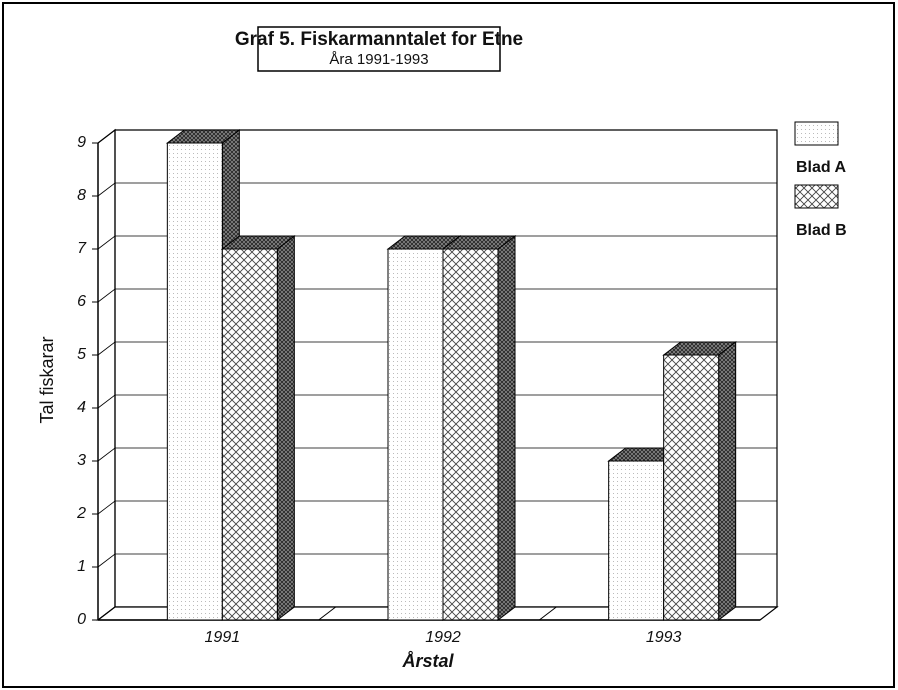 The image size is (898, 690). Describe the element at coordinates (379, 39) in the screenshot. I see `chart-title: Graf 5. Fiskarmanntalet for Etne` at that location.